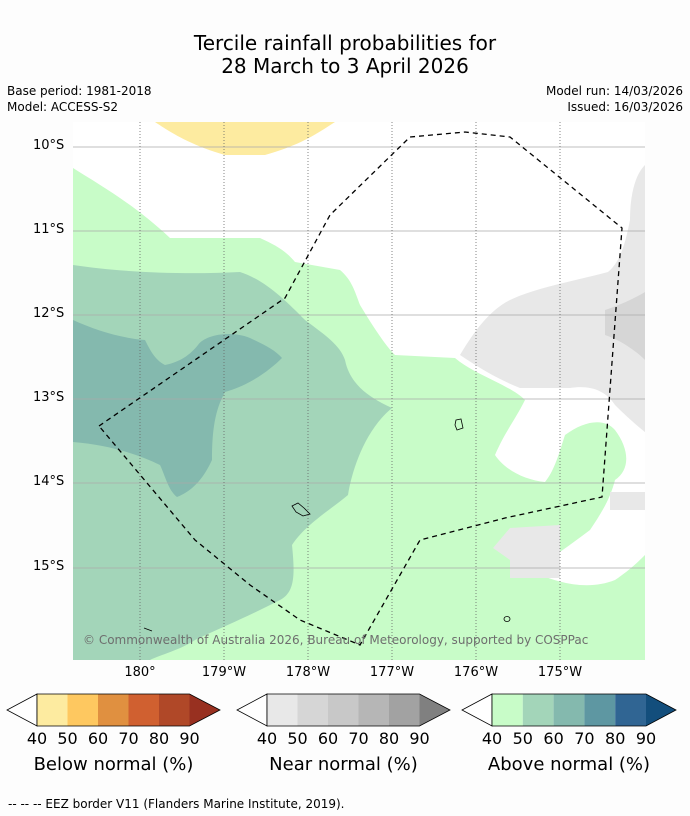 The image size is (690, 816). What do you see at coordinates (476, 672) in the screenshot?
I see `lon-label: 176°W` at bounding box center [476, 672].